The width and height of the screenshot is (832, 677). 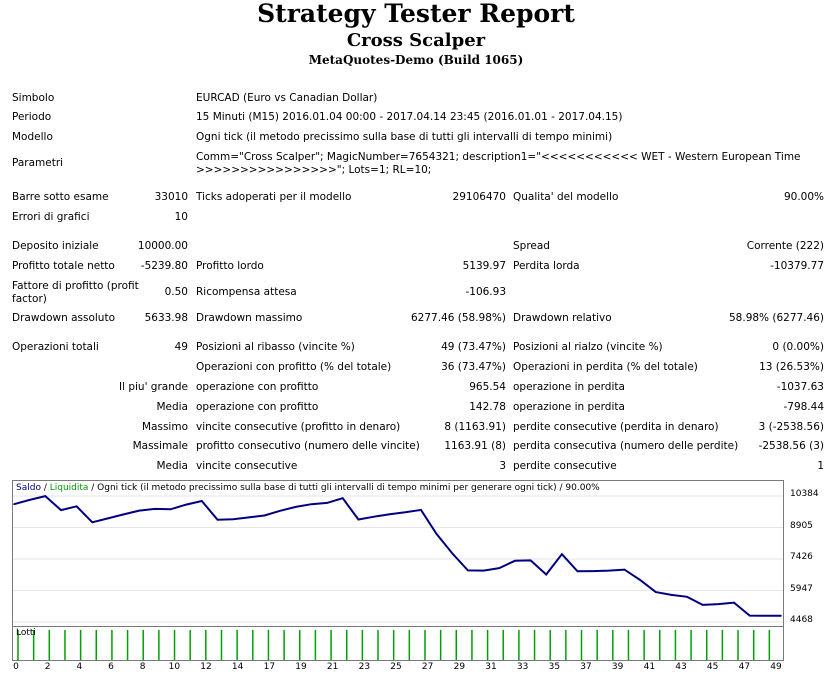 I want to click on lots-label: Lotti, so click(x=26, y=633).